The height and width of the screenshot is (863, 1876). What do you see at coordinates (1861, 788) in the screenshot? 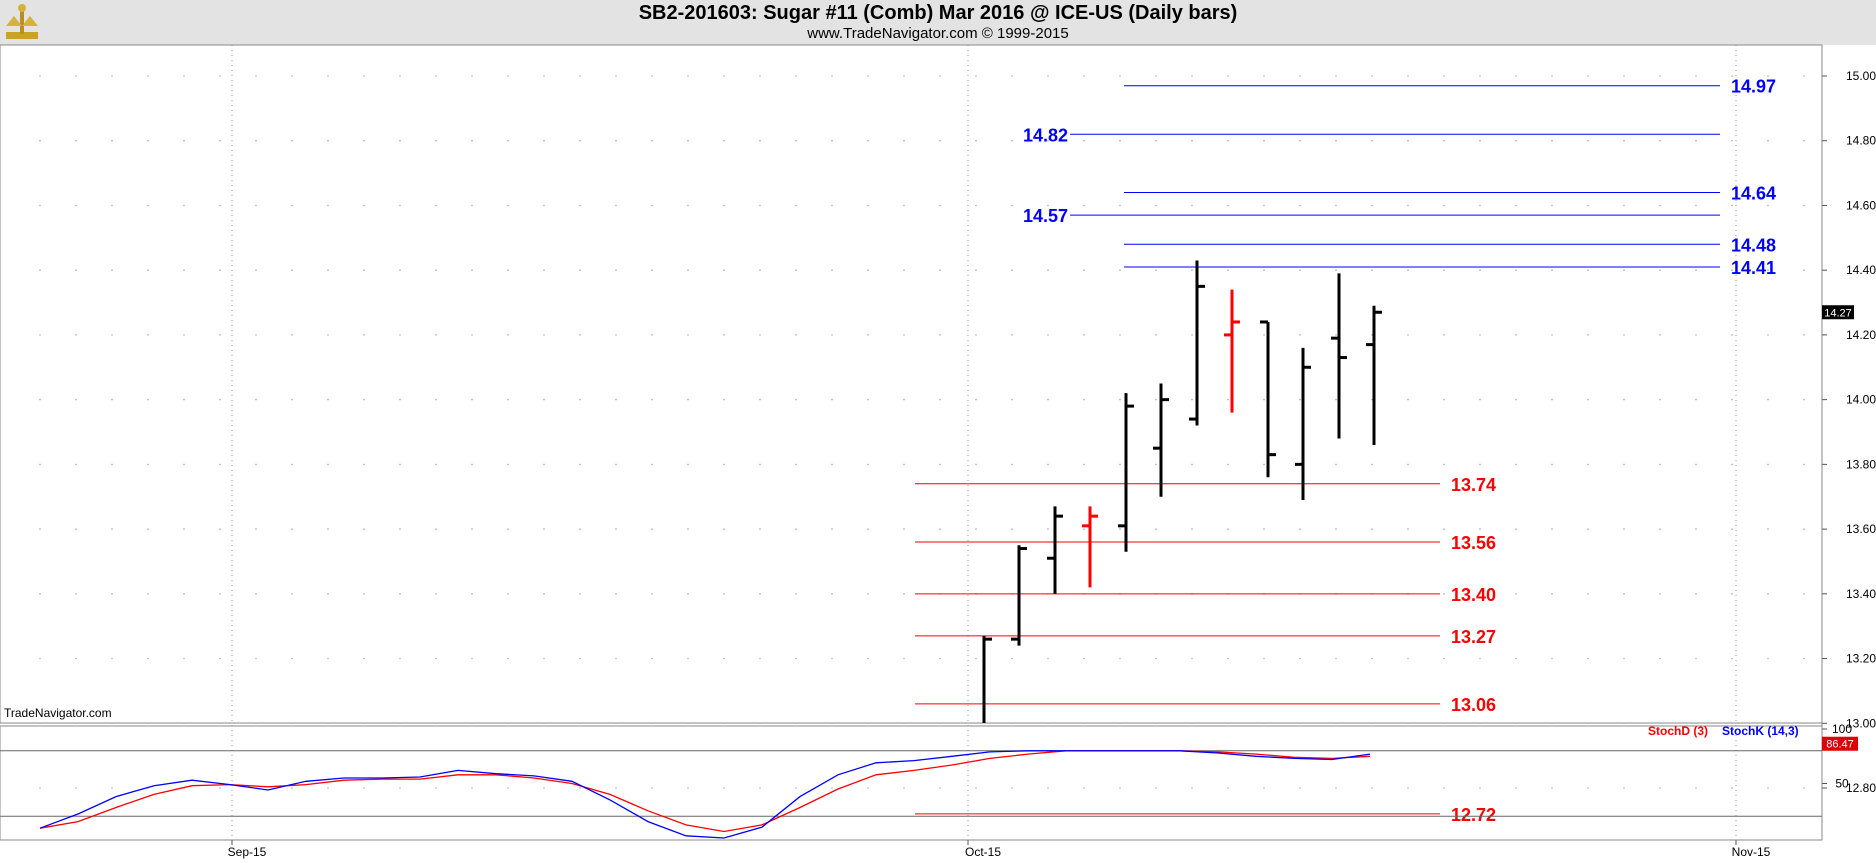
I see `y-tick-label: 12.80` at bounding box center [1861, 788].